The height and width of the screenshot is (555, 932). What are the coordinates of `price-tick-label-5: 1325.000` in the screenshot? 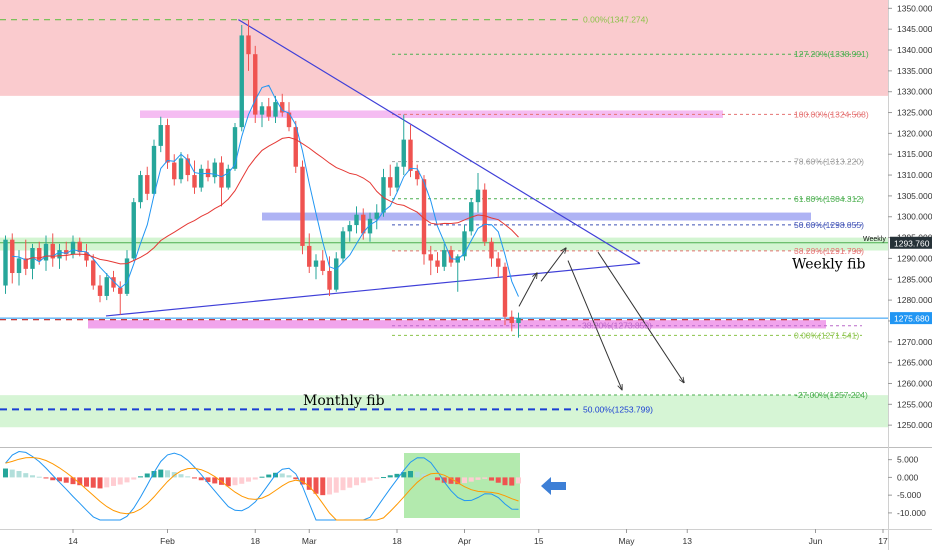 It's located at (914, 113).